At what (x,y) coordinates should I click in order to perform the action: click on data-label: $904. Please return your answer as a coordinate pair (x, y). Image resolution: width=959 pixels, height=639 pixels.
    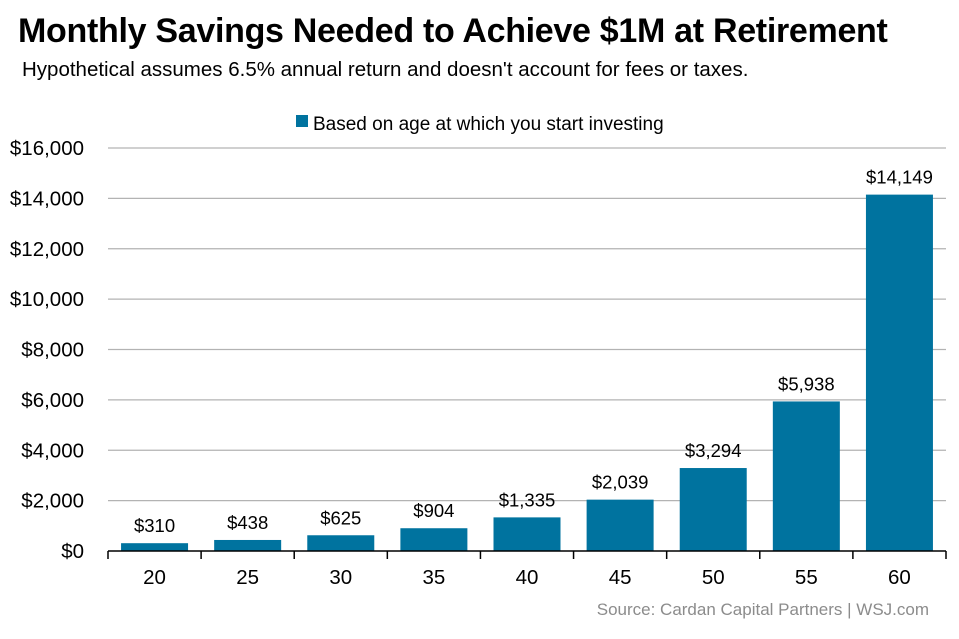
    Looking at the image, I should click on (433, 510).